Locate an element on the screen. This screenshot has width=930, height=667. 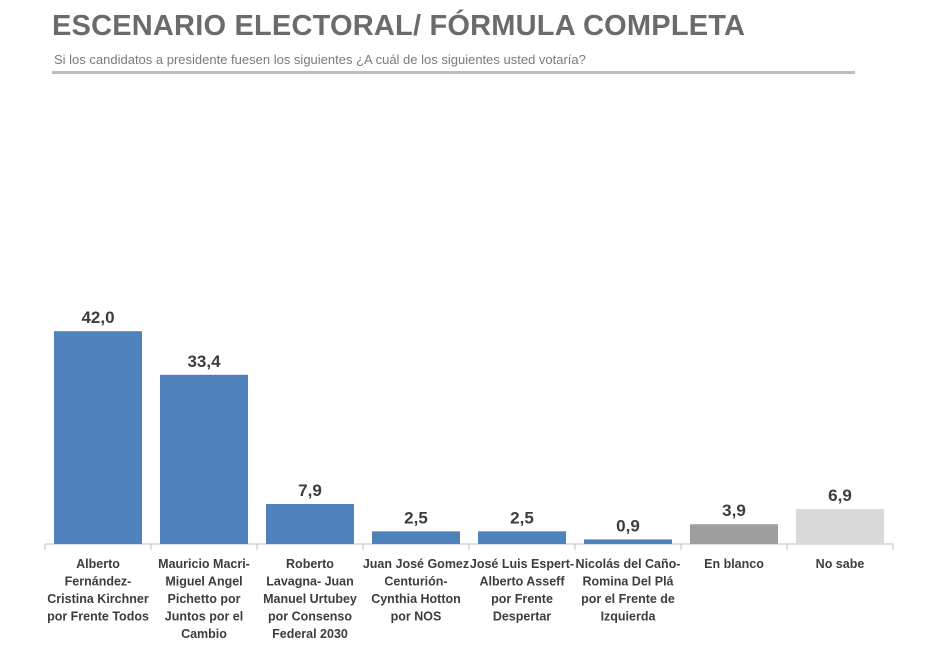
data-label-0: 42,0 is located at coordinates (97, 317).